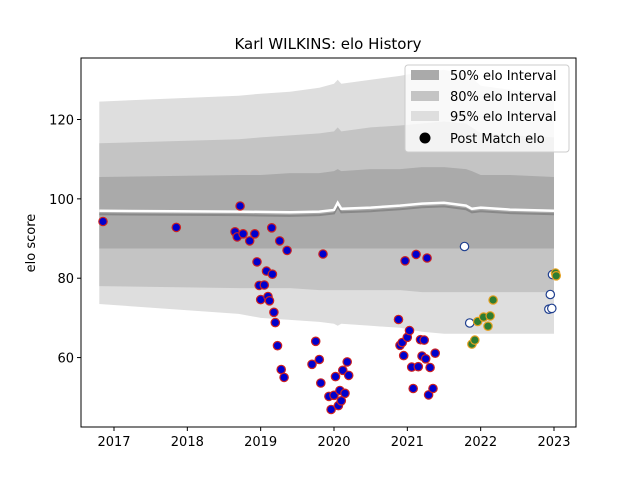 The image size is (640, 480). What do you see at coordinates (503, 117) in the screenshot?
I see `legend-label-95: 95% elo Interval` at bounding box center [503, 117].